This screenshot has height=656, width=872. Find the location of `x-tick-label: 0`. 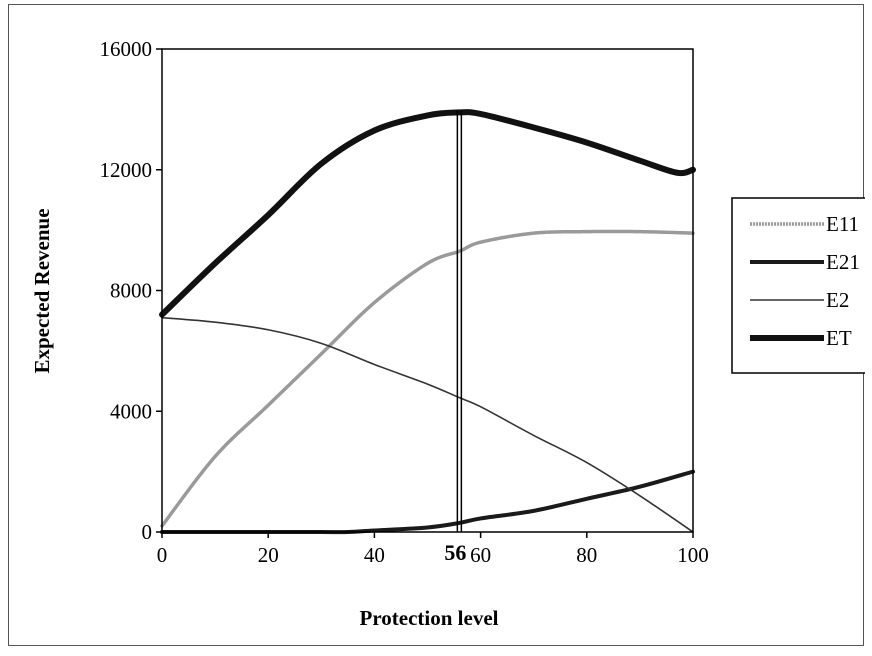

x-tick-label: 0 is located at coordinates (162, 555).